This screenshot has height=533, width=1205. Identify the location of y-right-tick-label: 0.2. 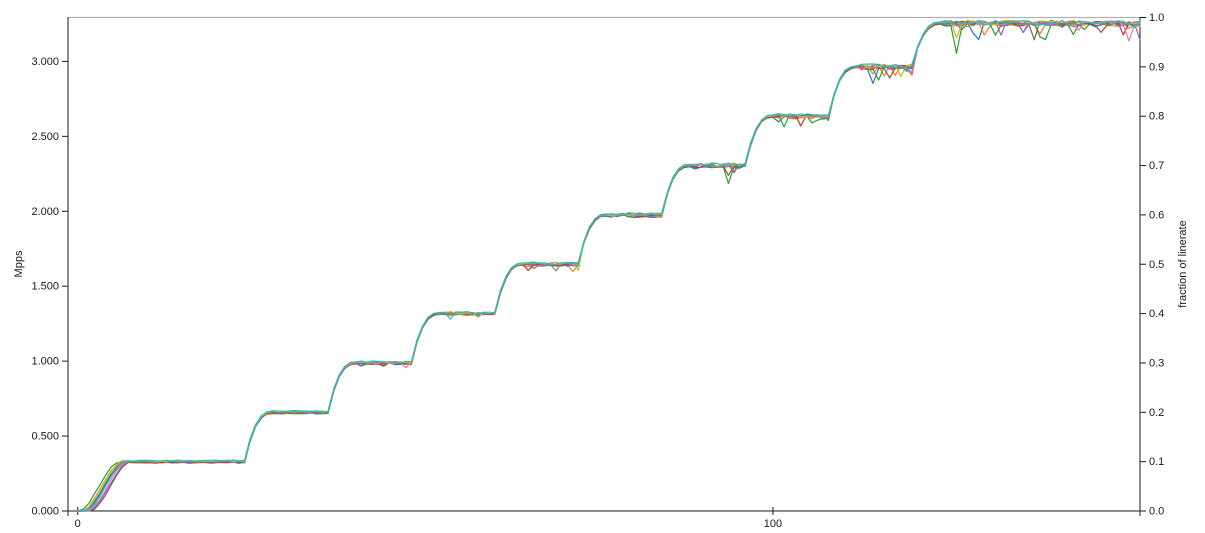
(1156, 413).